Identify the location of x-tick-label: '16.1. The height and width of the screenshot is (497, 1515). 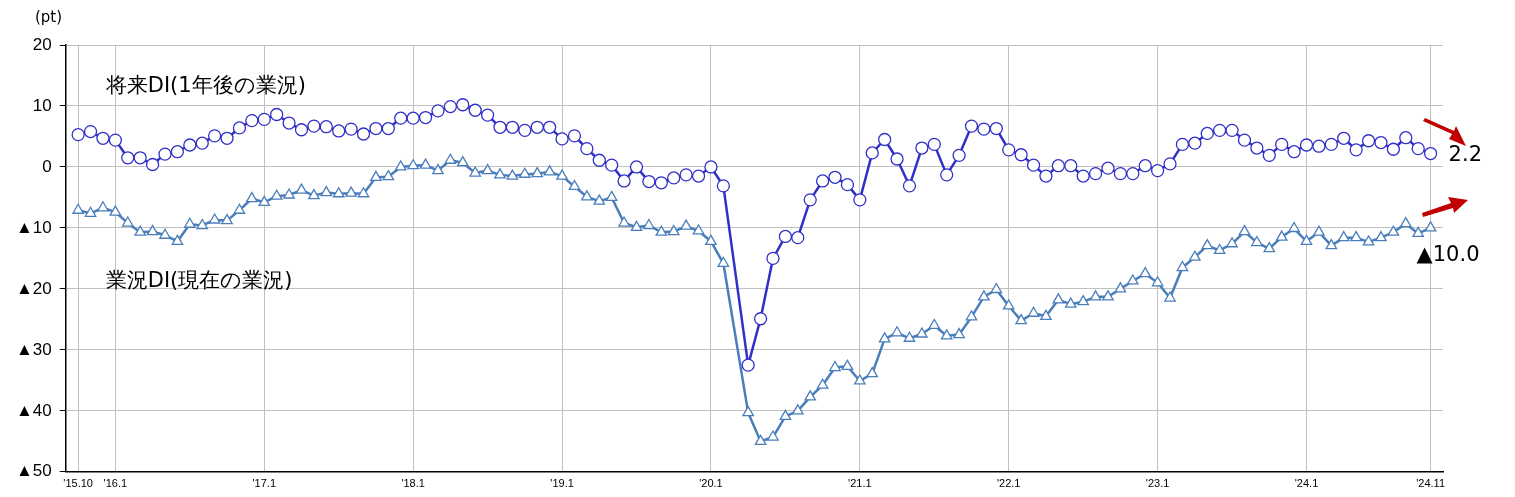
(115, 483).